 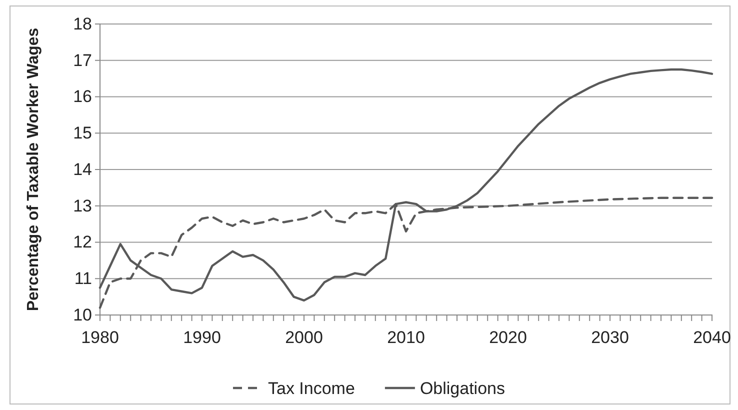 I want to click on x-tick-label: 2030, so click(x=610, y=338).